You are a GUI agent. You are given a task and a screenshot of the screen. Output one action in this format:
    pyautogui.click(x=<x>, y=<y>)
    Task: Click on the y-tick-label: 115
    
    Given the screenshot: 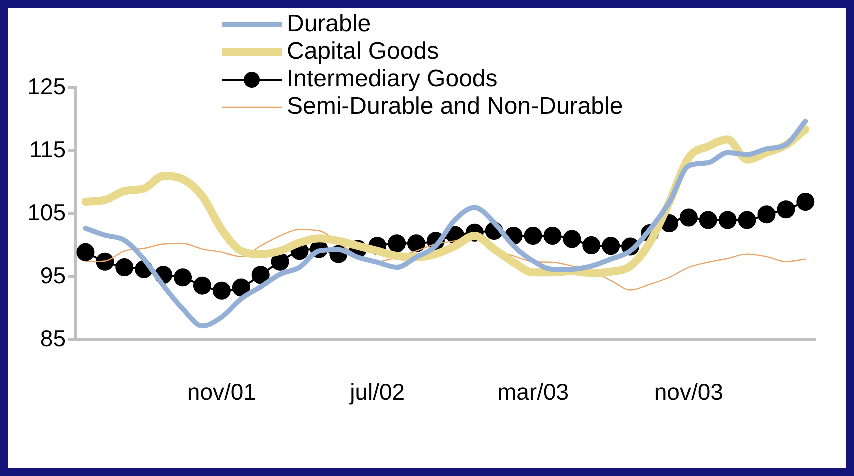 What is the action you would take?
    pyautogui.click(x=47, y=149)
    